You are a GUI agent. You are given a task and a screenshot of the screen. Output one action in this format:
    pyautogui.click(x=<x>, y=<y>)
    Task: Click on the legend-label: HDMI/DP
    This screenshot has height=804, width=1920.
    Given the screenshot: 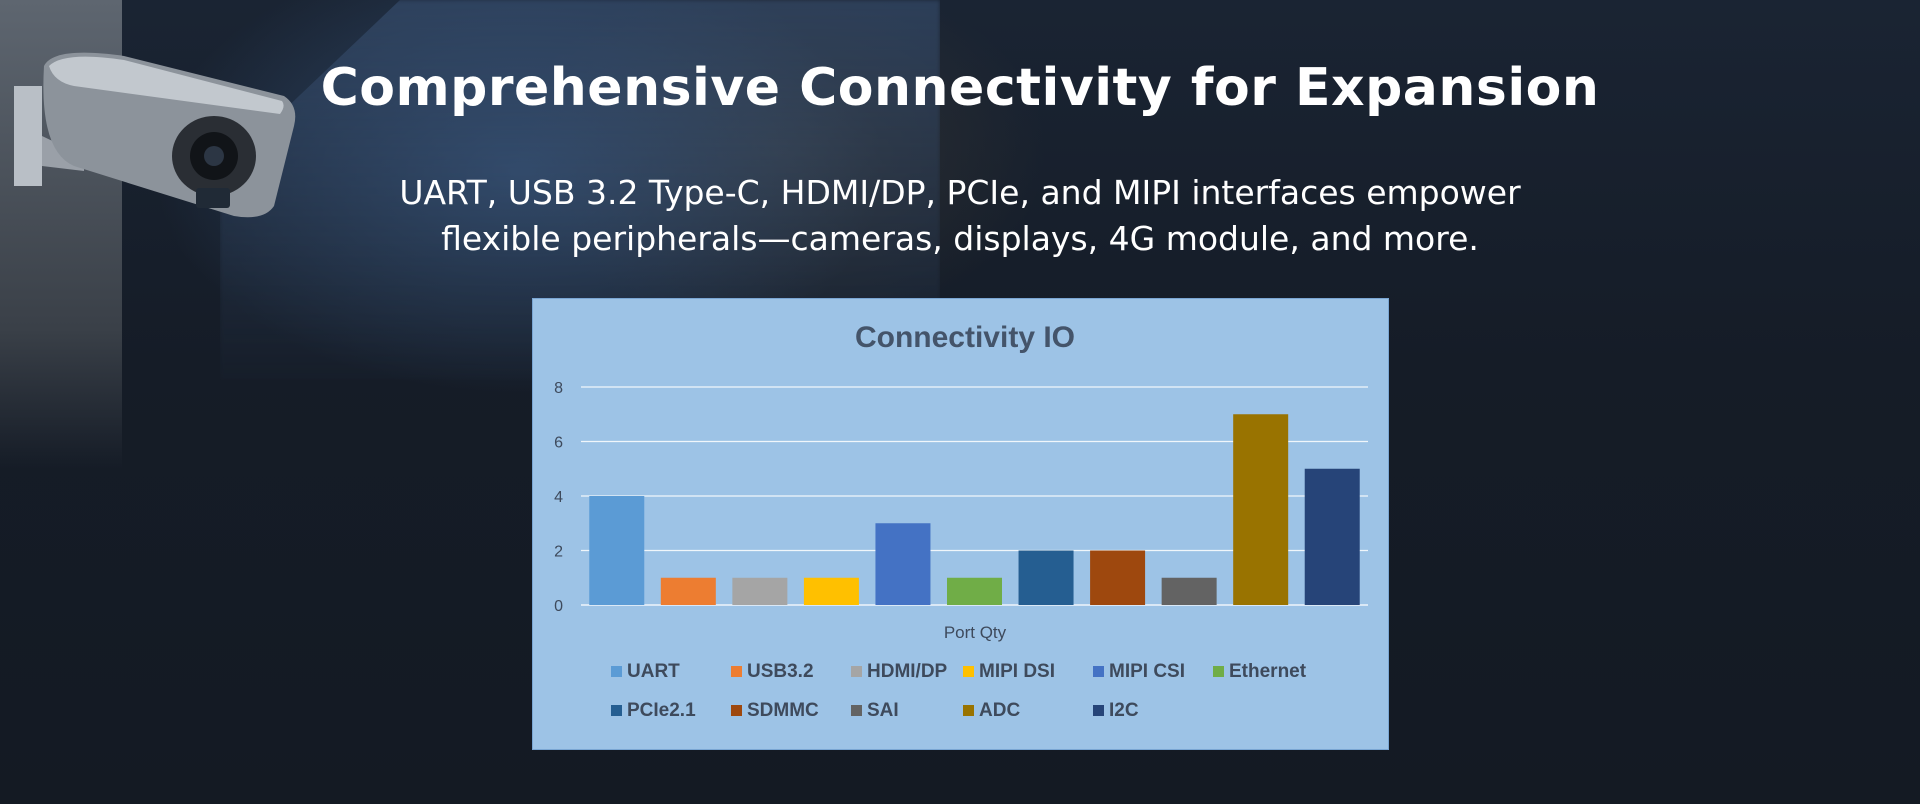 What is the action you would take?
    pyautogui.click(x=907, y=671)
    